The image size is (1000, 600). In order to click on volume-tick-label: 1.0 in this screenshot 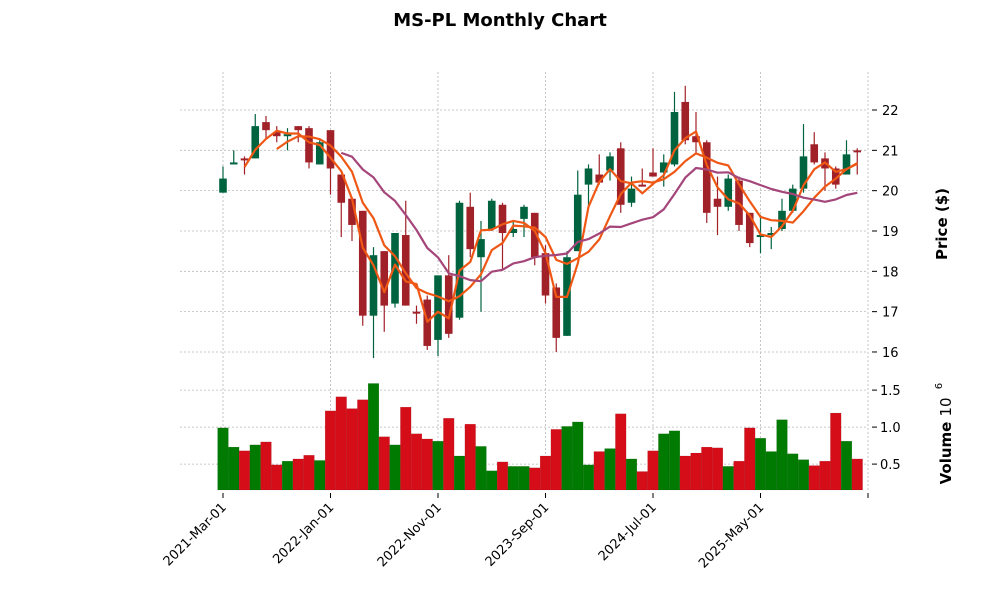, I will do `click(890, 428)`.